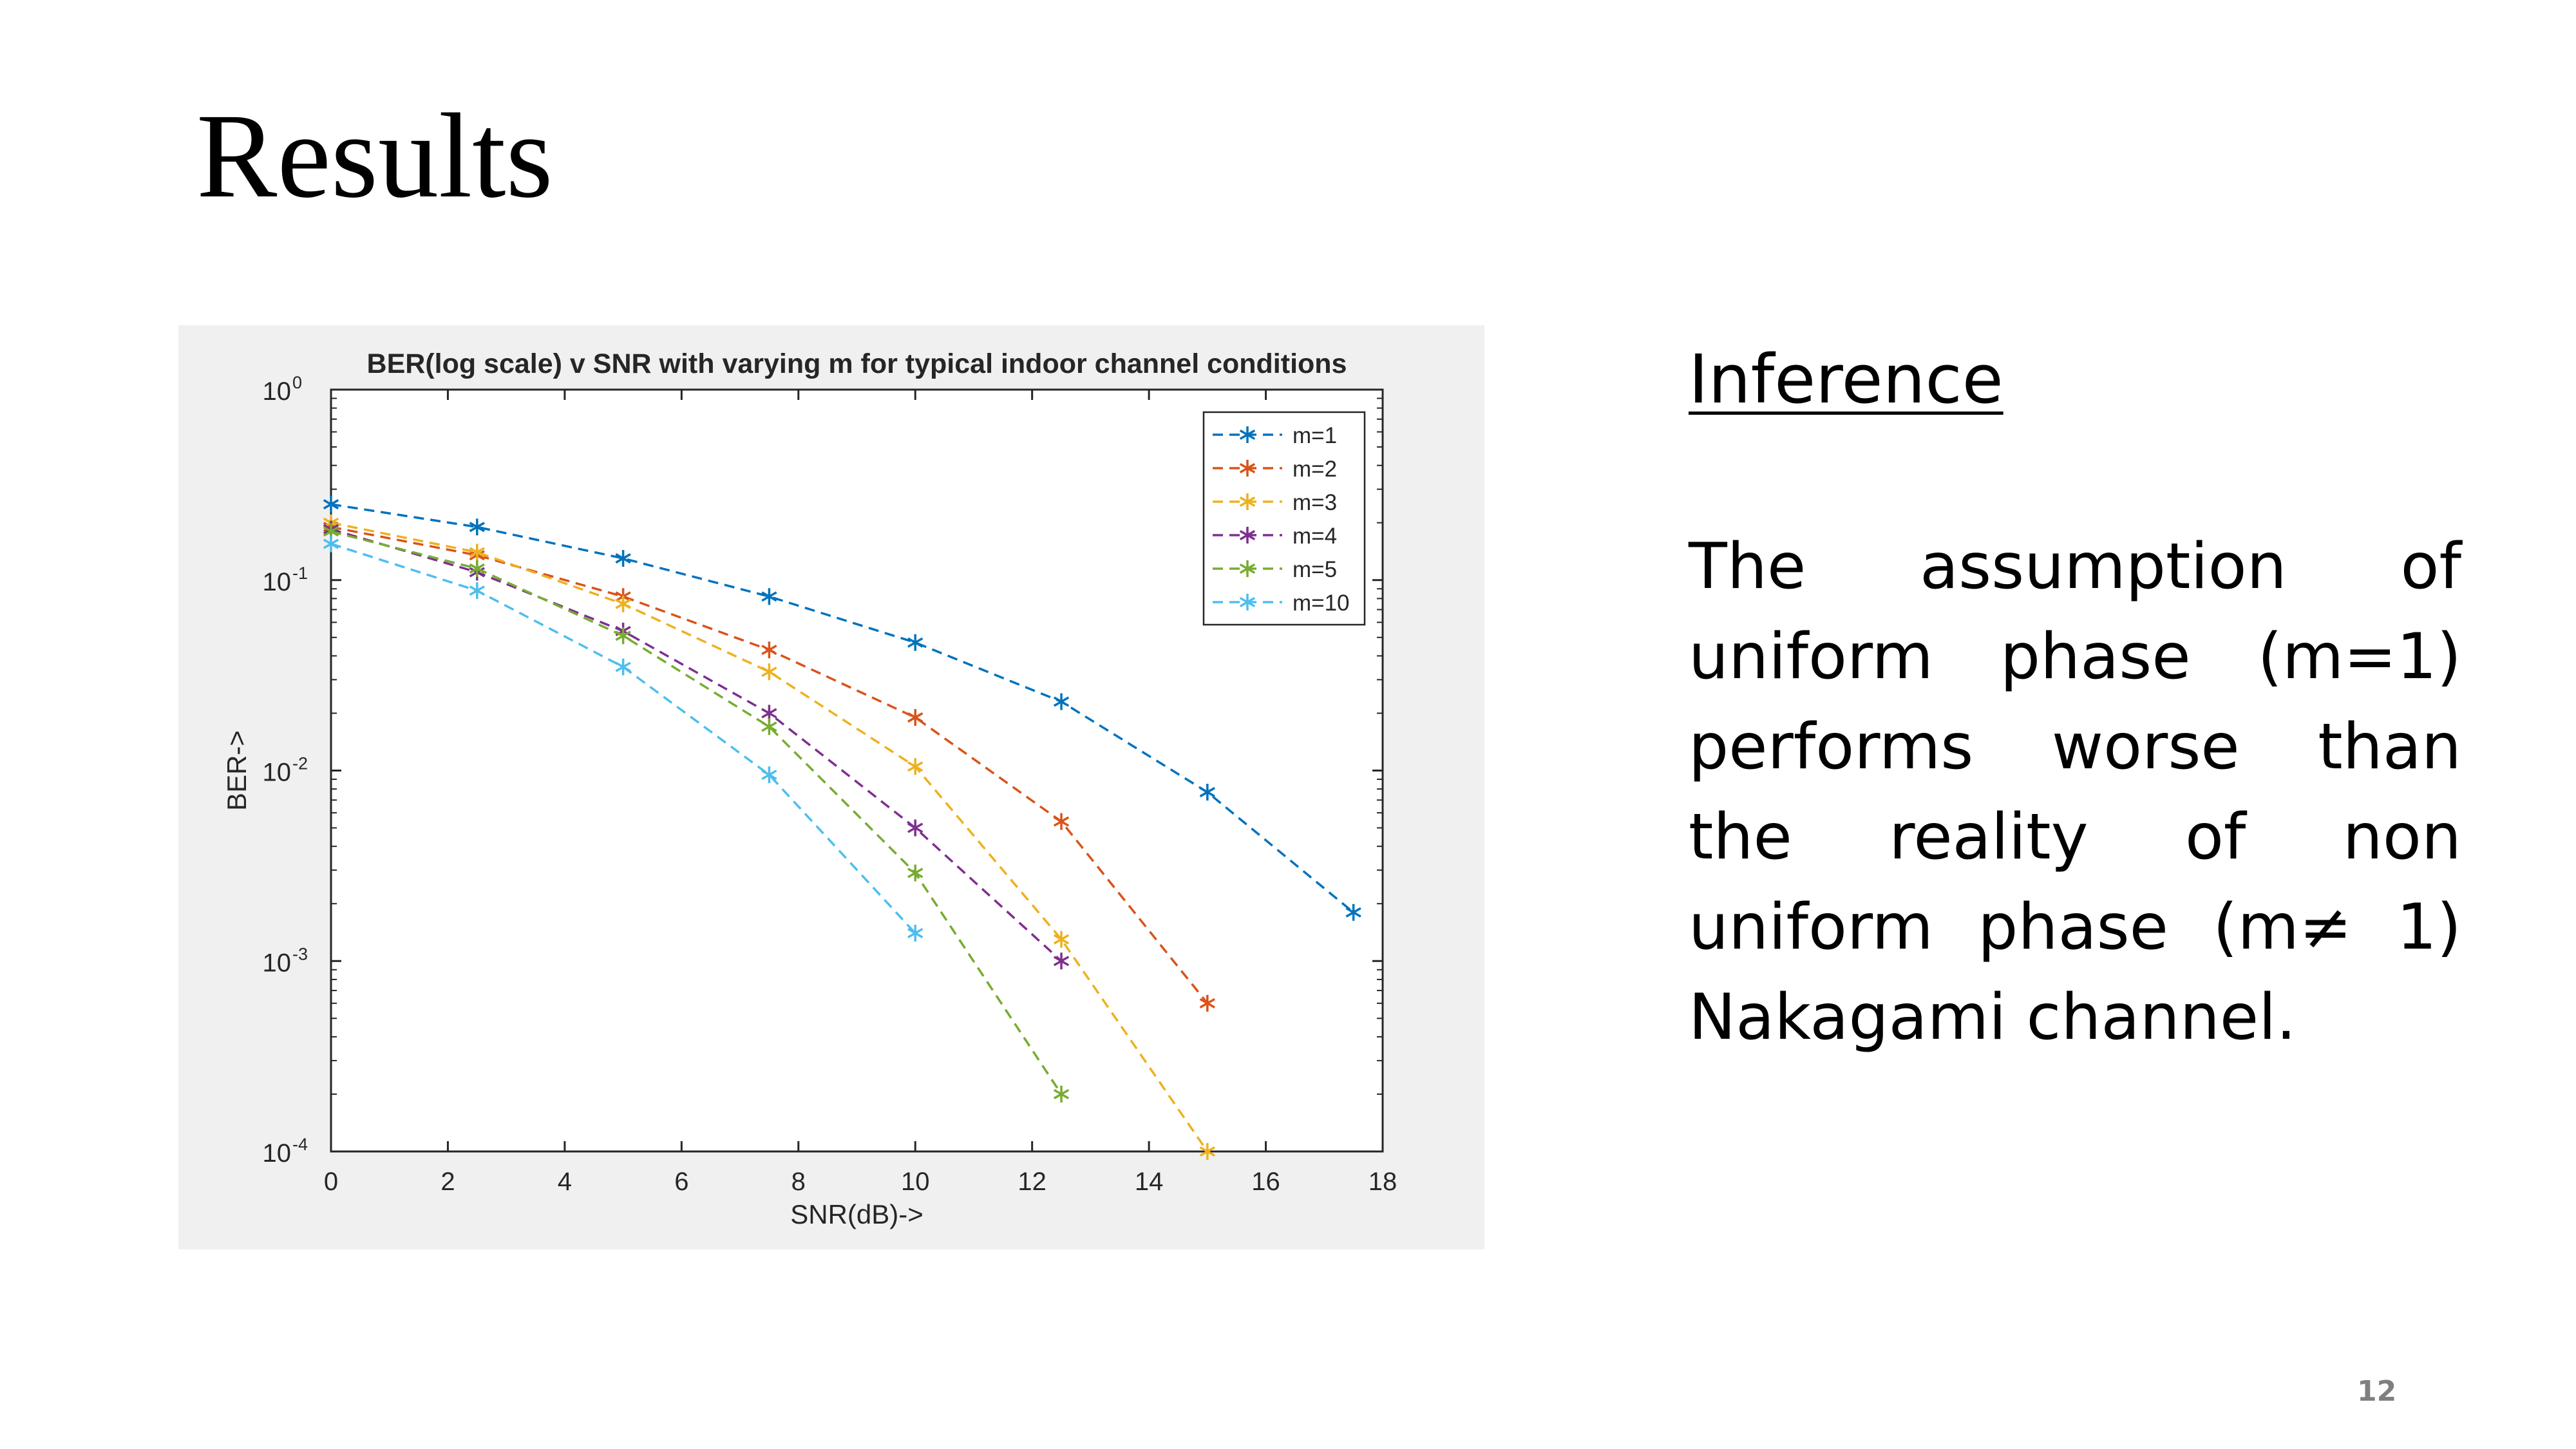 The height and width of the screenshot is (1449, 2576). What do you see at coordinates (1265, 1182) in the screenshot?
I see `x-tick-label: 16` at bounding box center [1265, 1182].